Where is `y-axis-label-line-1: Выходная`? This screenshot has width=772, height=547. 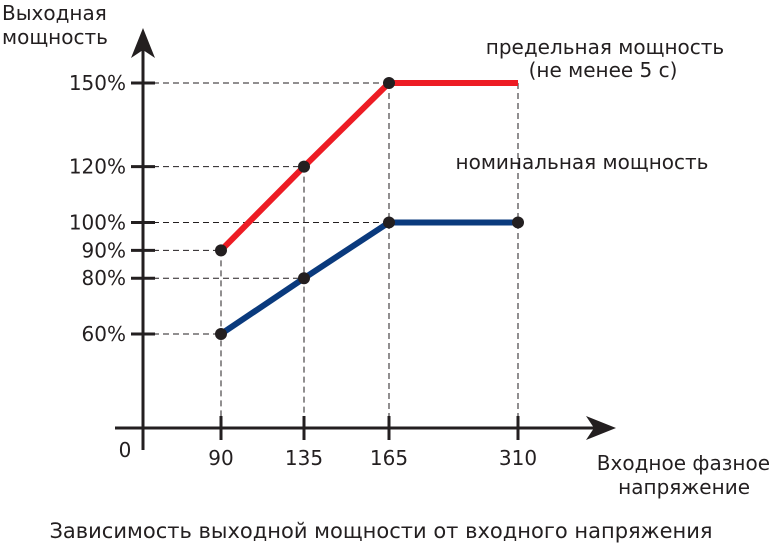
y-axis-label-line-1: Выходная is located at coordinates (54, 13).